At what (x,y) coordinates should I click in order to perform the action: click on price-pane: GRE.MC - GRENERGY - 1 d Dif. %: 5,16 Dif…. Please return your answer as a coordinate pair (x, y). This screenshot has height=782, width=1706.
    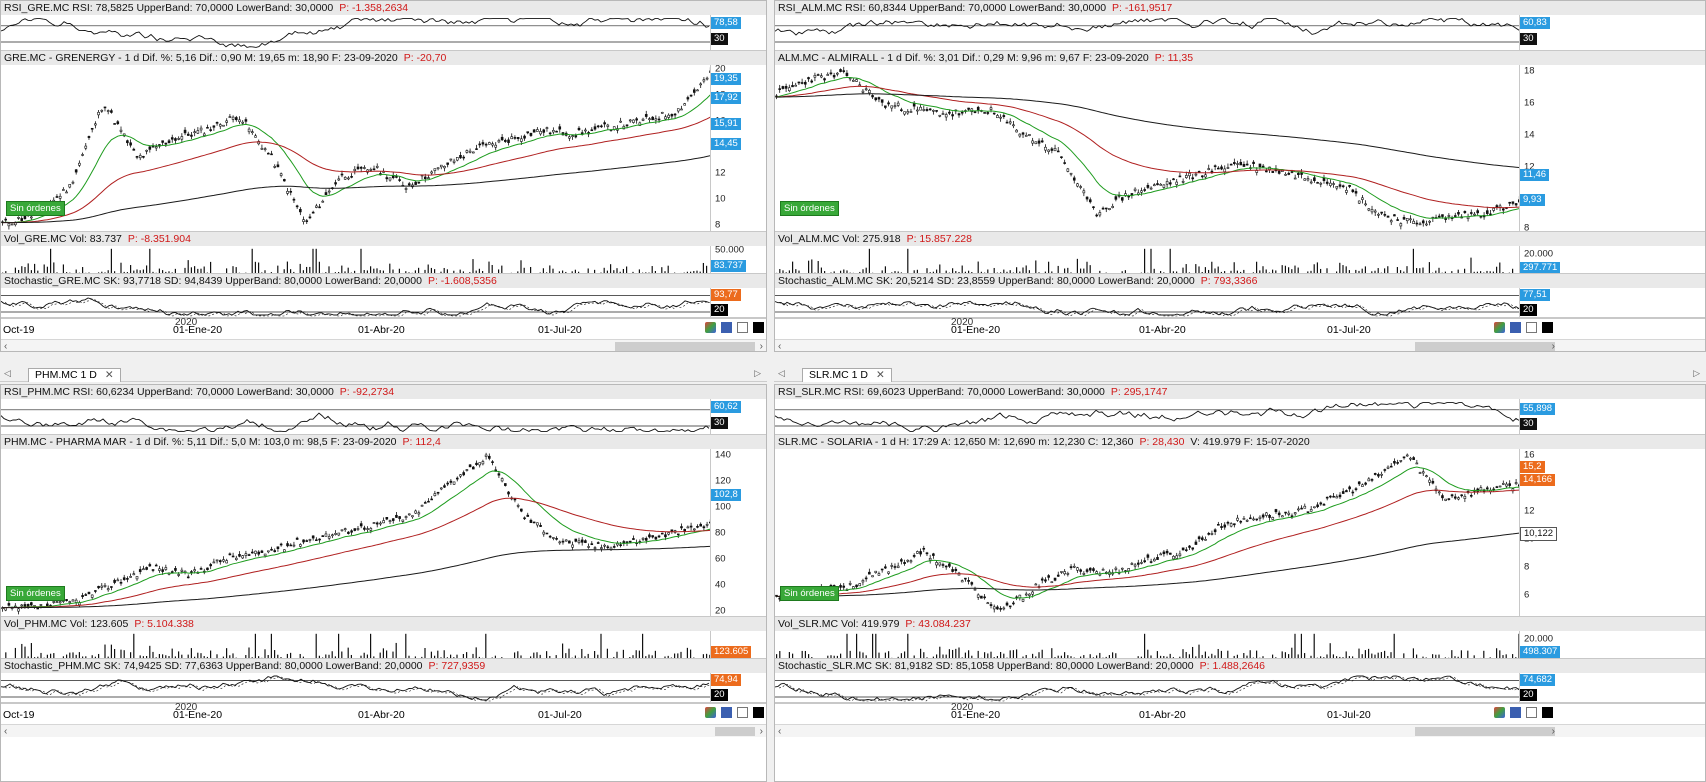
    Looking at the image, I should click on (383, 141).